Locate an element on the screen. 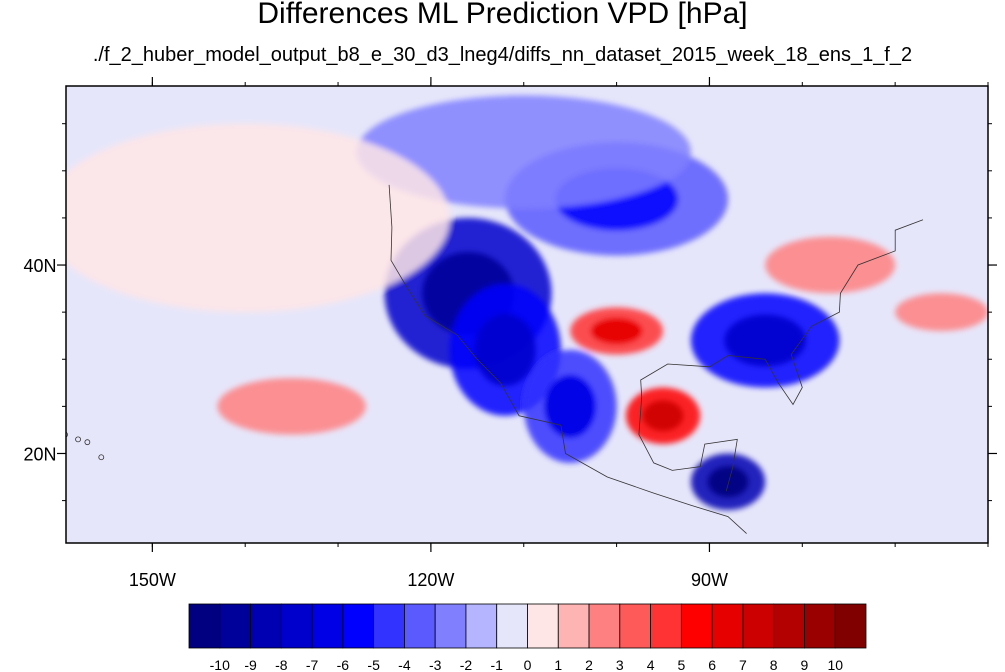 Image resolution: width=1005 pixels, height=672 pixels. colorbar-label: -1 is located at coordinates (497, 664).